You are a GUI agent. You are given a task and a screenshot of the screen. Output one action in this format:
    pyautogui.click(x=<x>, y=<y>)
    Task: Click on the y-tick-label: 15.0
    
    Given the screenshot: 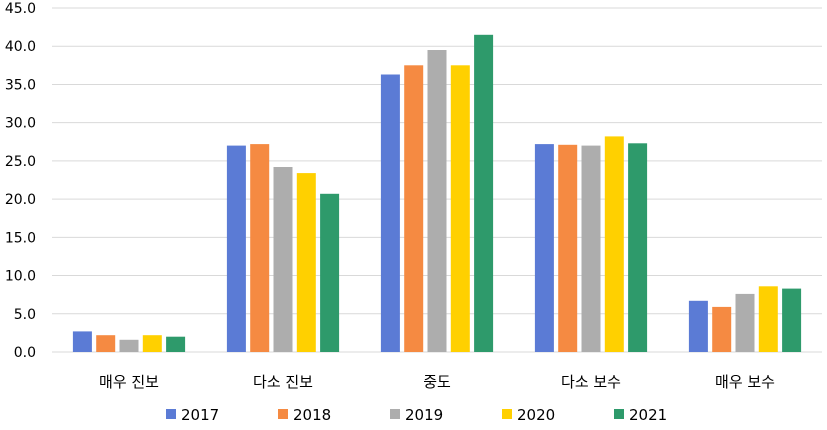 What is the action you would take?
    pyautogui.click(x=20, y=238)
    